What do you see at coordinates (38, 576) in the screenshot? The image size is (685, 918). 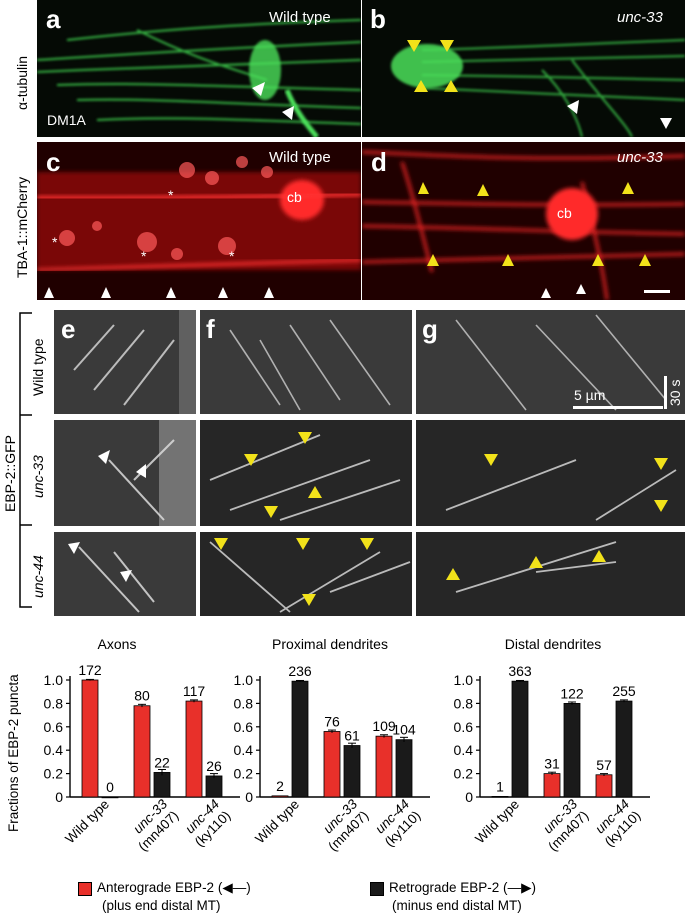 I see `row-label-unc44: unc-44` at bounding box center [38, 576].